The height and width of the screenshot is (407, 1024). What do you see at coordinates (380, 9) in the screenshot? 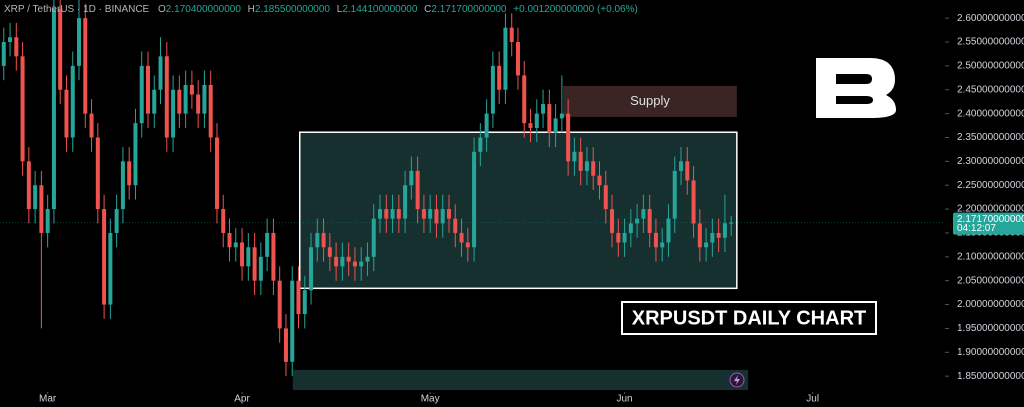
I see `l-value: 2.144100000000` at bounding box center [380, 9].